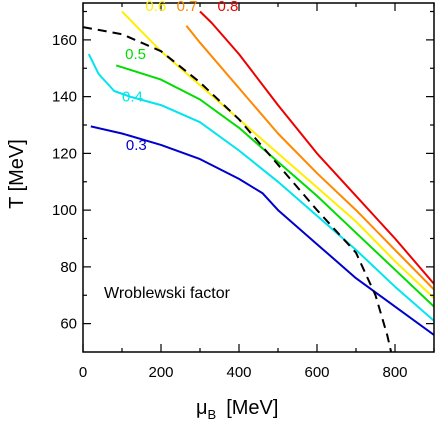 The height and width of the screenshot is (423, 436). Describe the element at coordinates (167, 293) in the screenshot. I see `wroblewski-annotation: Wroblewski factor` at that location.